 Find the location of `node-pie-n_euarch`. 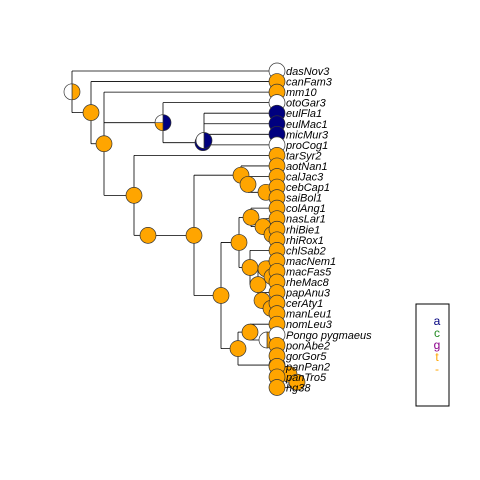

node-pie-n_euarch is located at coordinates (104, 144).